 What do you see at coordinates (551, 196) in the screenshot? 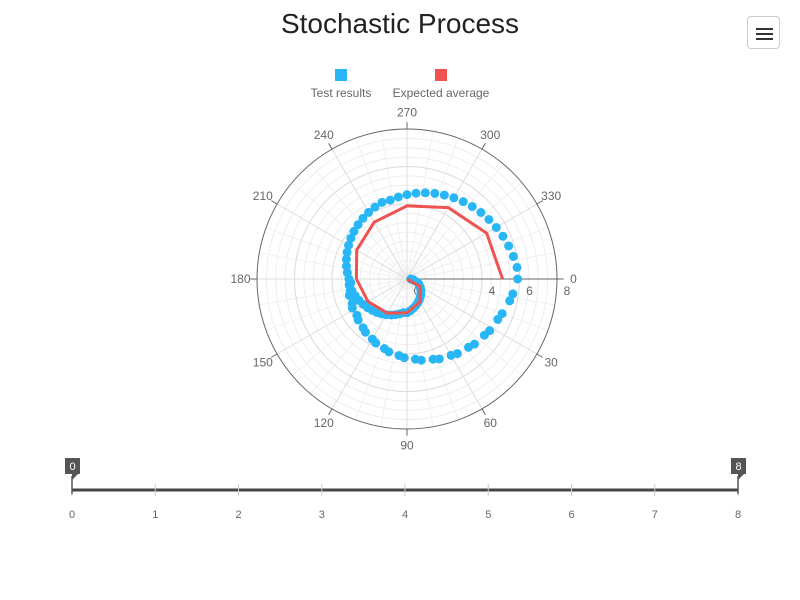
I see `angular-tick-label: 330` at bounding box center [551, 196].